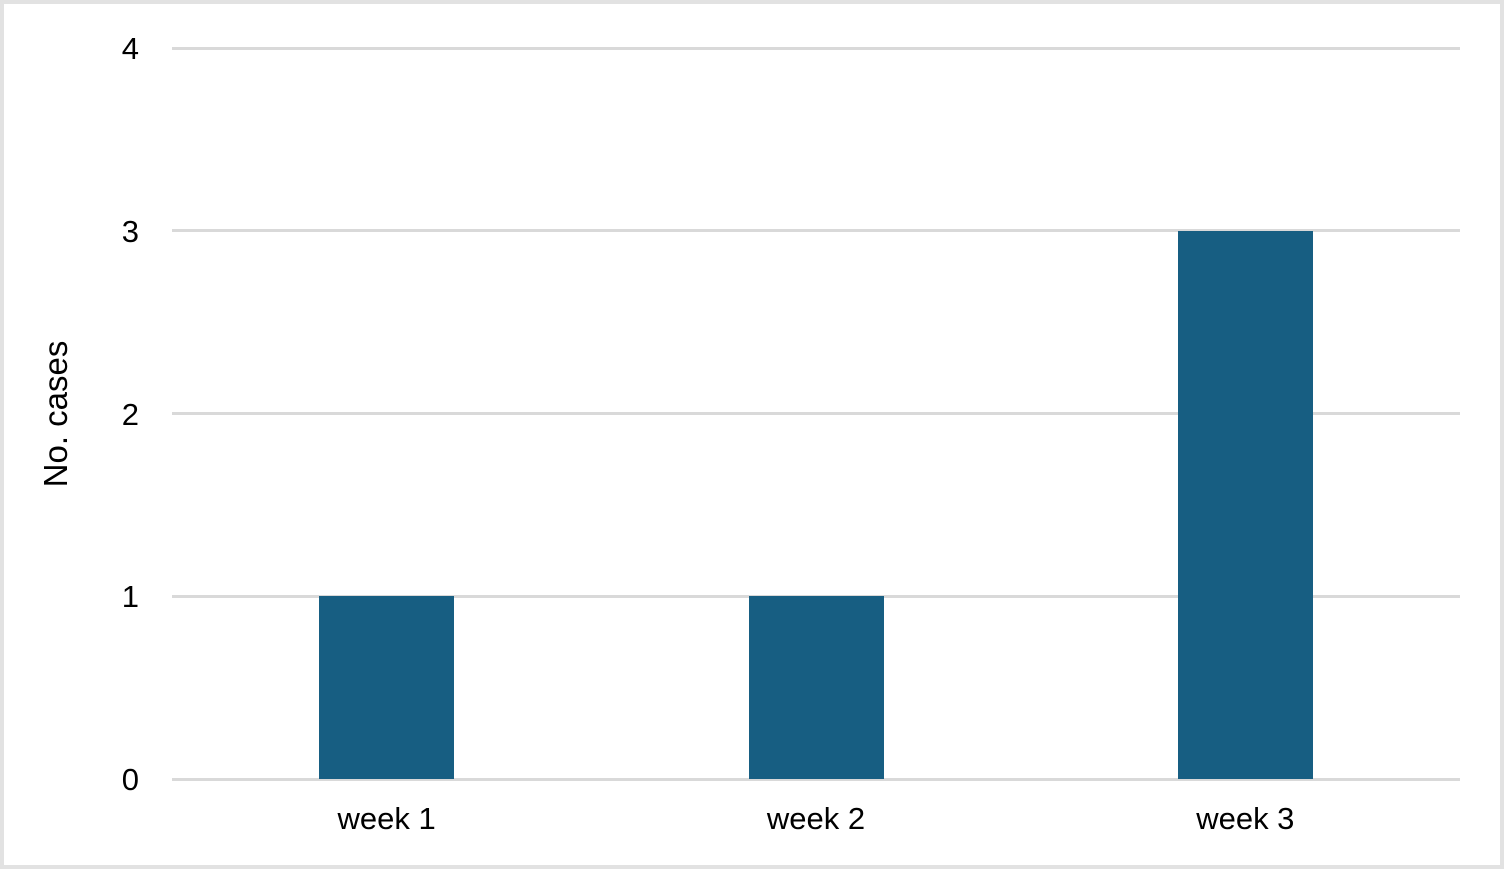 The image size is (1504, 869). What do you see at coordinates (1245, 818) in the screenshot?
I see `x-tick-label-week-3: week 3` at bounding box center [1245, 818].